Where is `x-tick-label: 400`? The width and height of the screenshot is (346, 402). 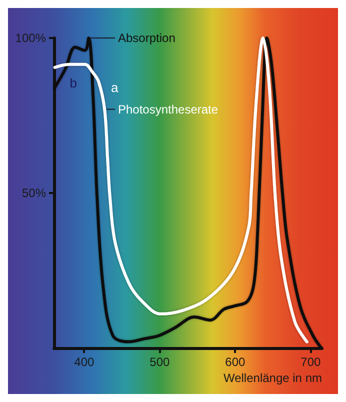 x-tick-label: 400 is located at coordinates (84, 362).